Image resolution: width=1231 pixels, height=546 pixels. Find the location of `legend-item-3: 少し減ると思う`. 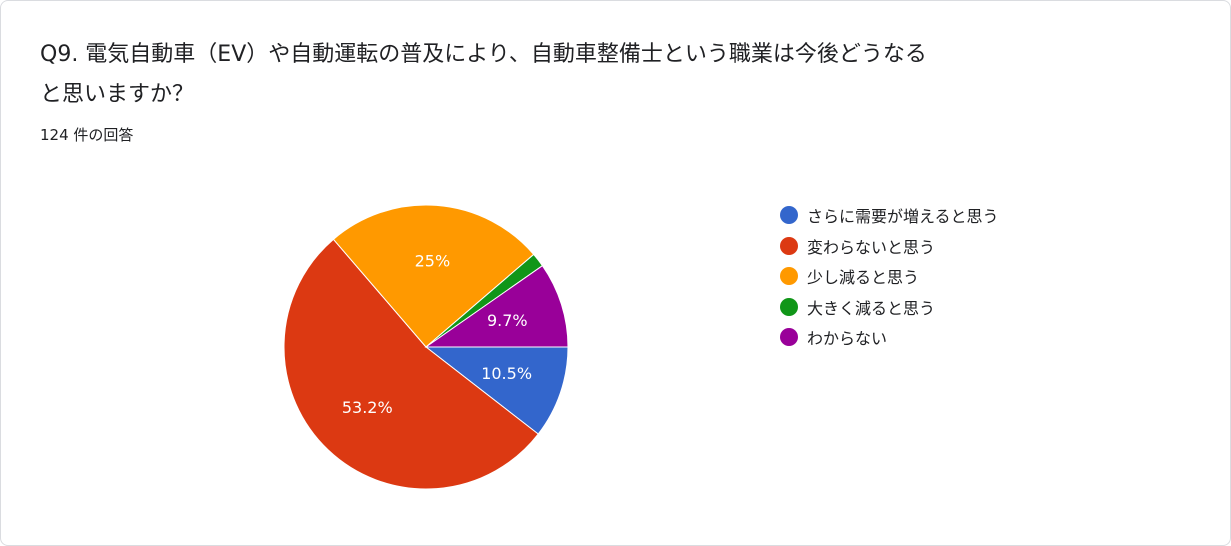

legend-item-3: 少し減ると思う is located at coordinates (889, 276).